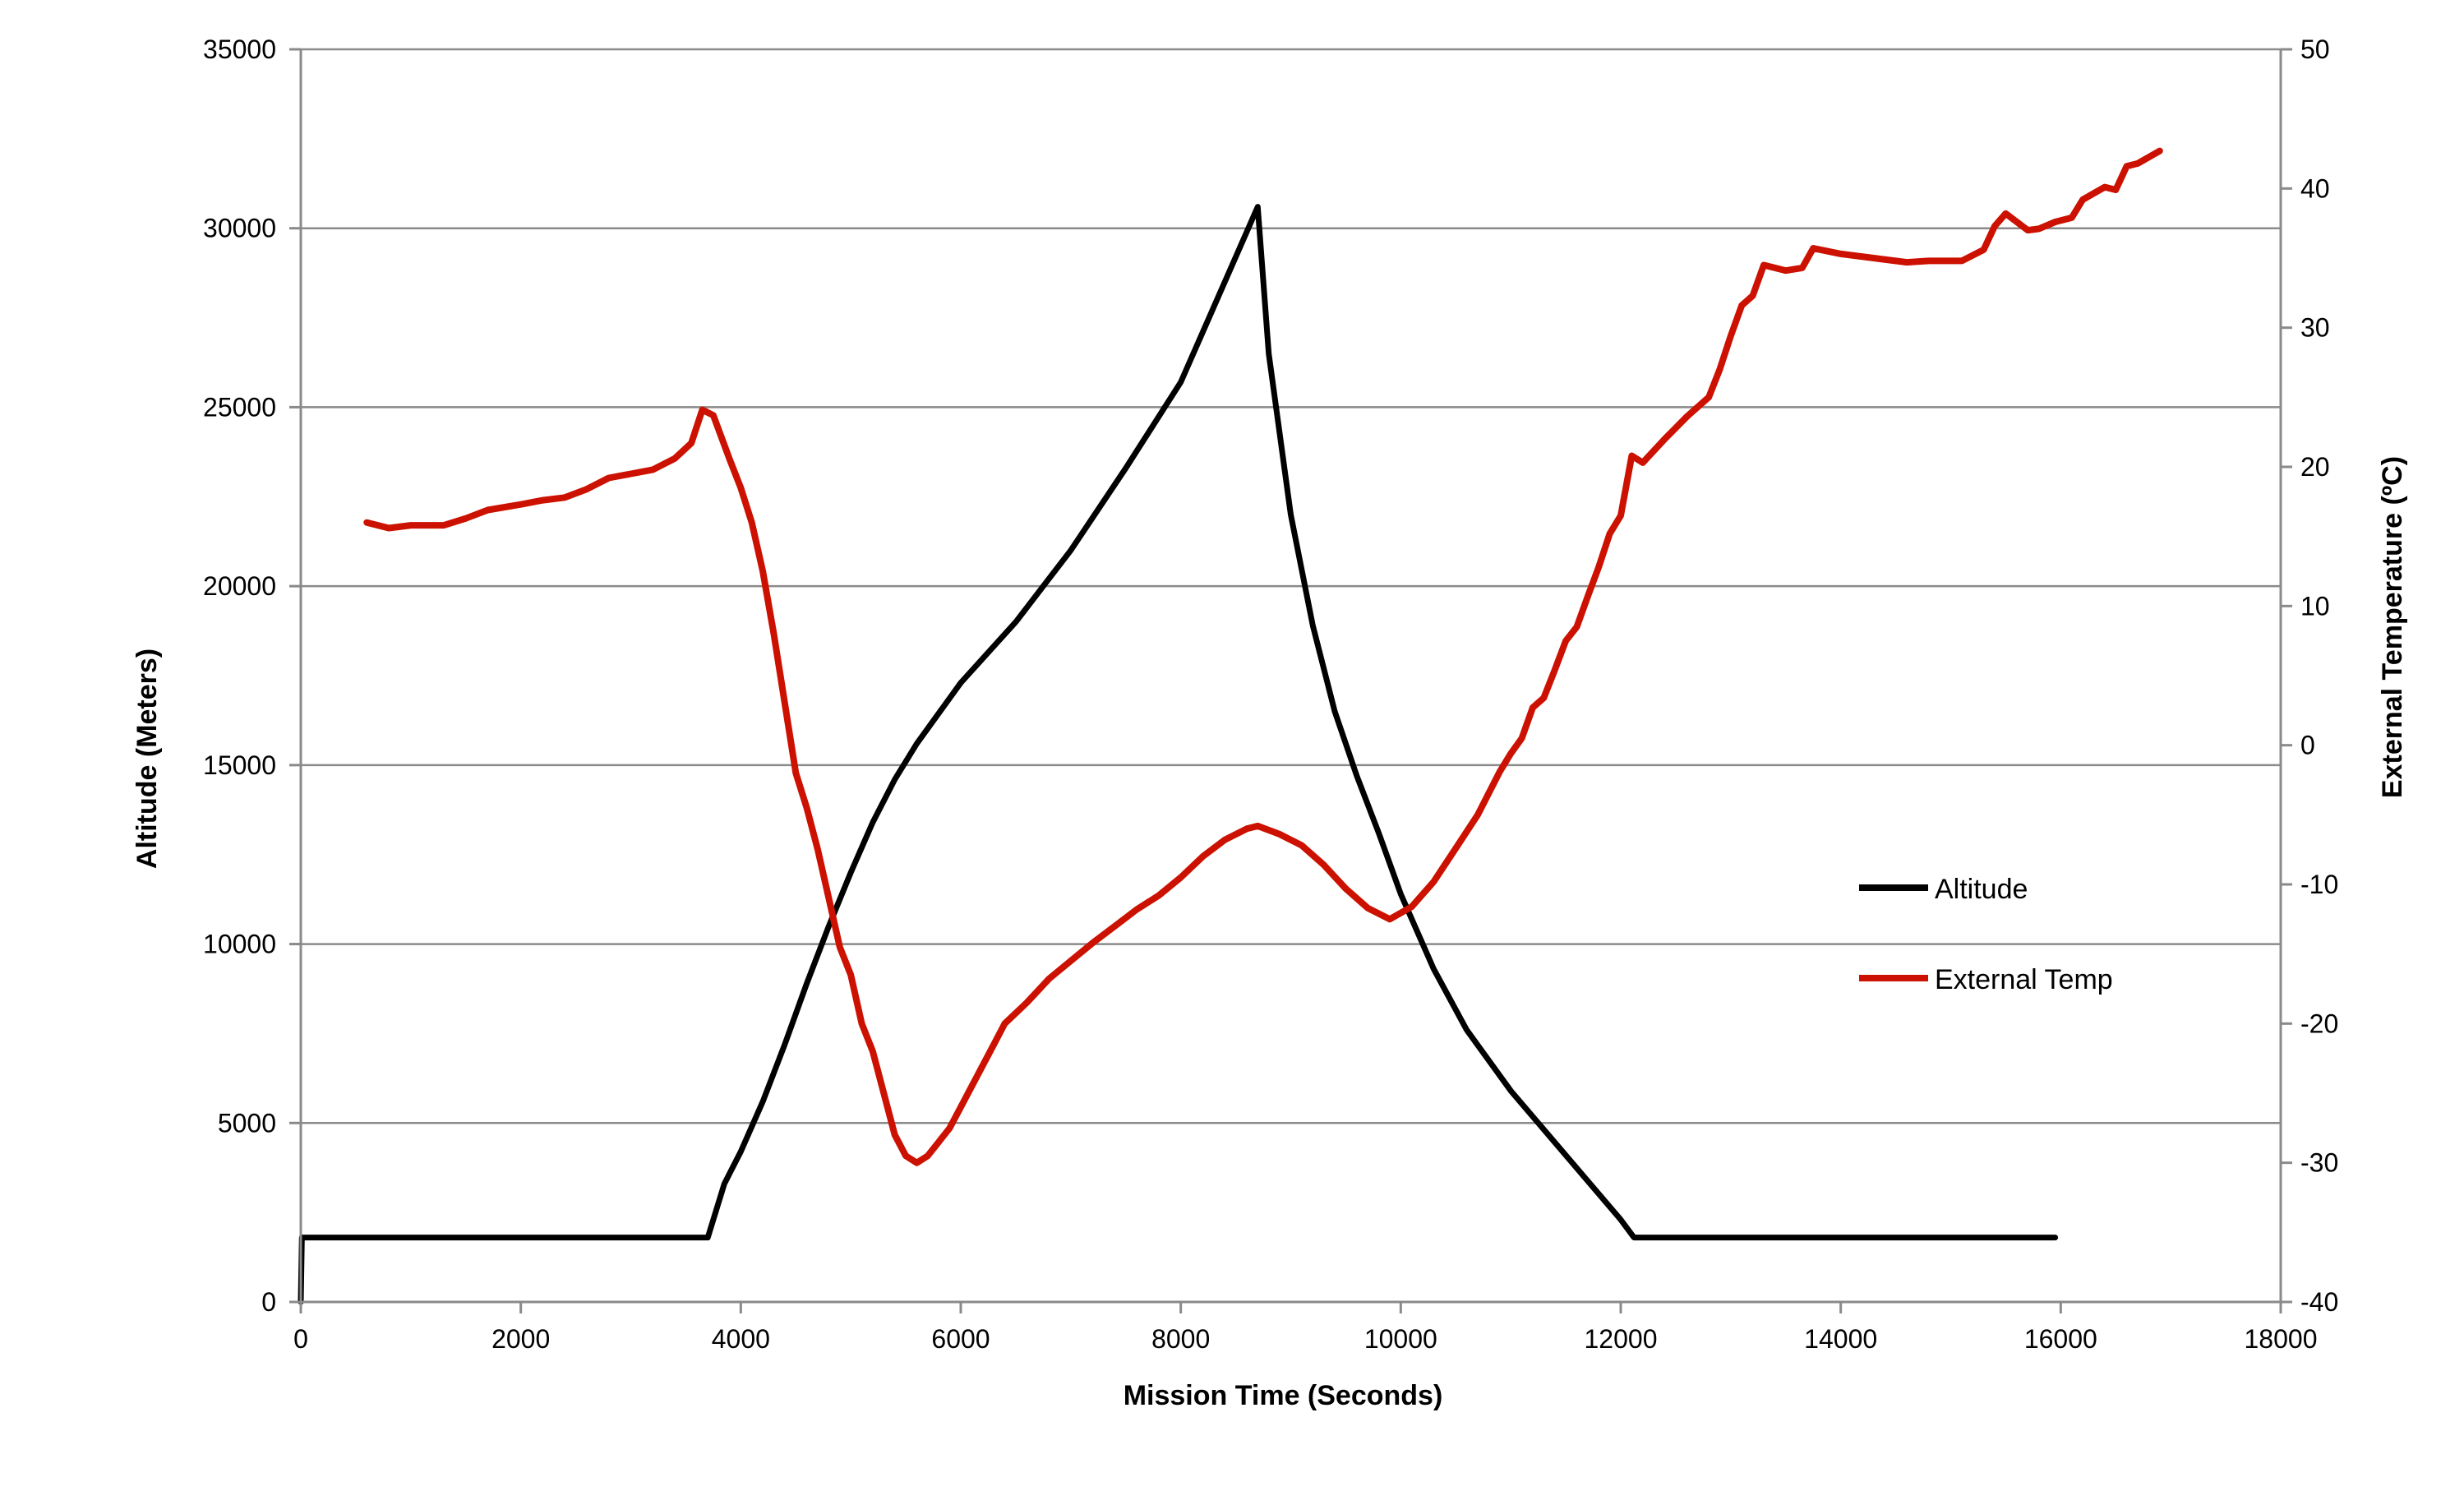  Describe the element at coordinates (1180, 1339) in the screenshot. I see `x-tick-label-8000: 8000` at that location.